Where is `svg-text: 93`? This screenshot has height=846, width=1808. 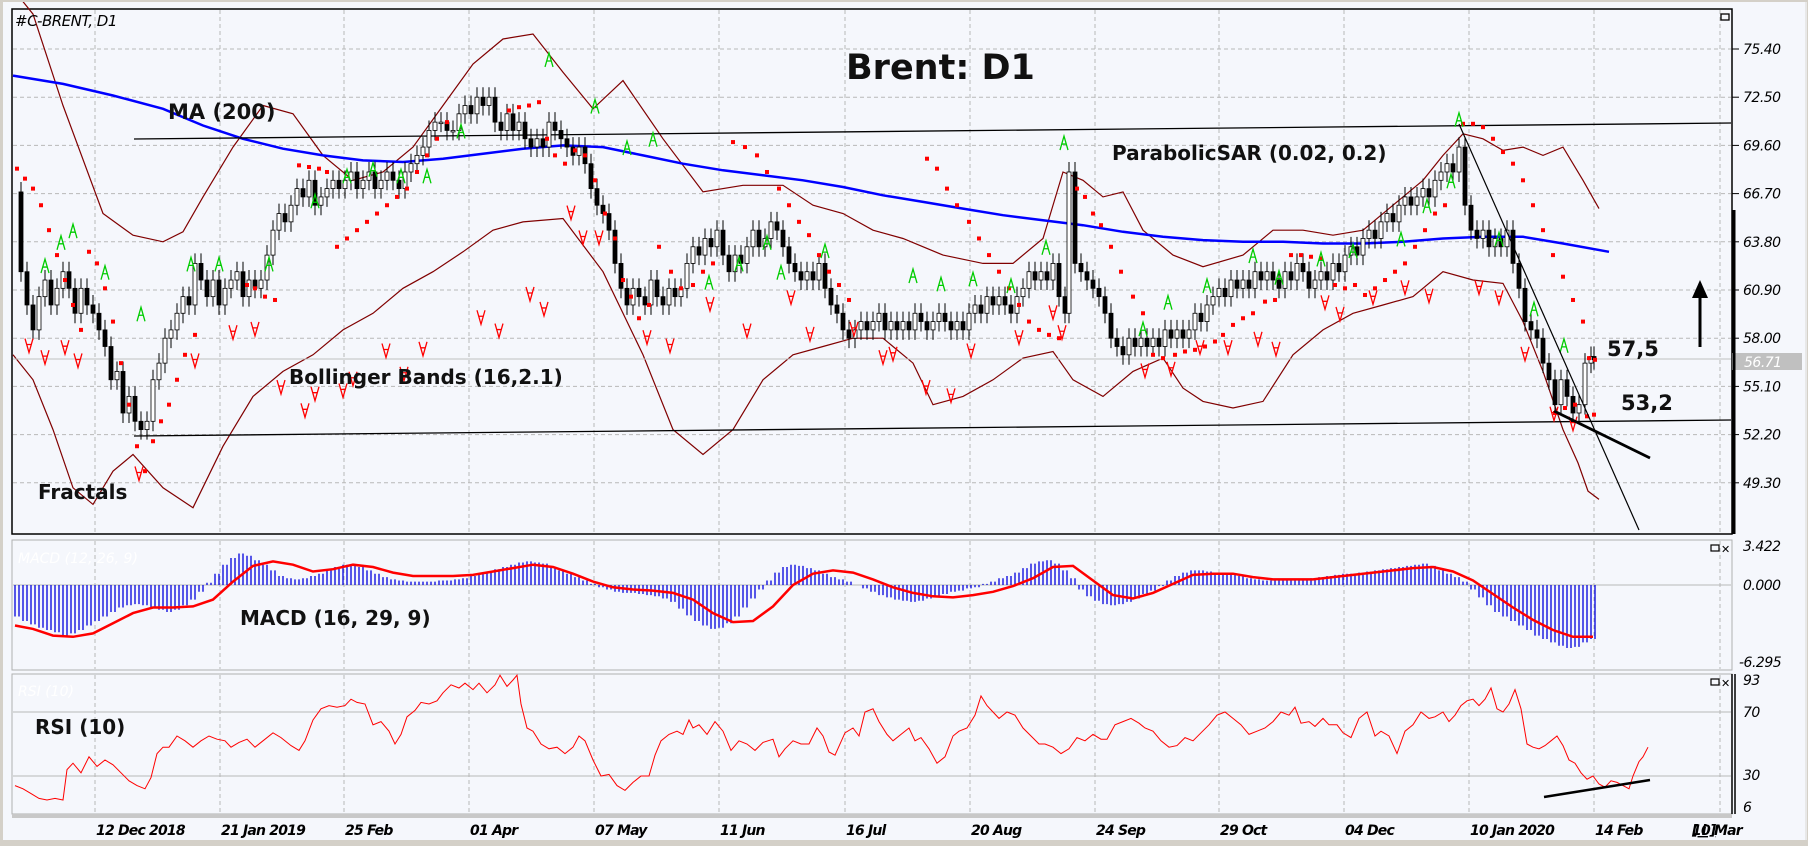 svg-text: 93 is located at coordinates (1751, 681).